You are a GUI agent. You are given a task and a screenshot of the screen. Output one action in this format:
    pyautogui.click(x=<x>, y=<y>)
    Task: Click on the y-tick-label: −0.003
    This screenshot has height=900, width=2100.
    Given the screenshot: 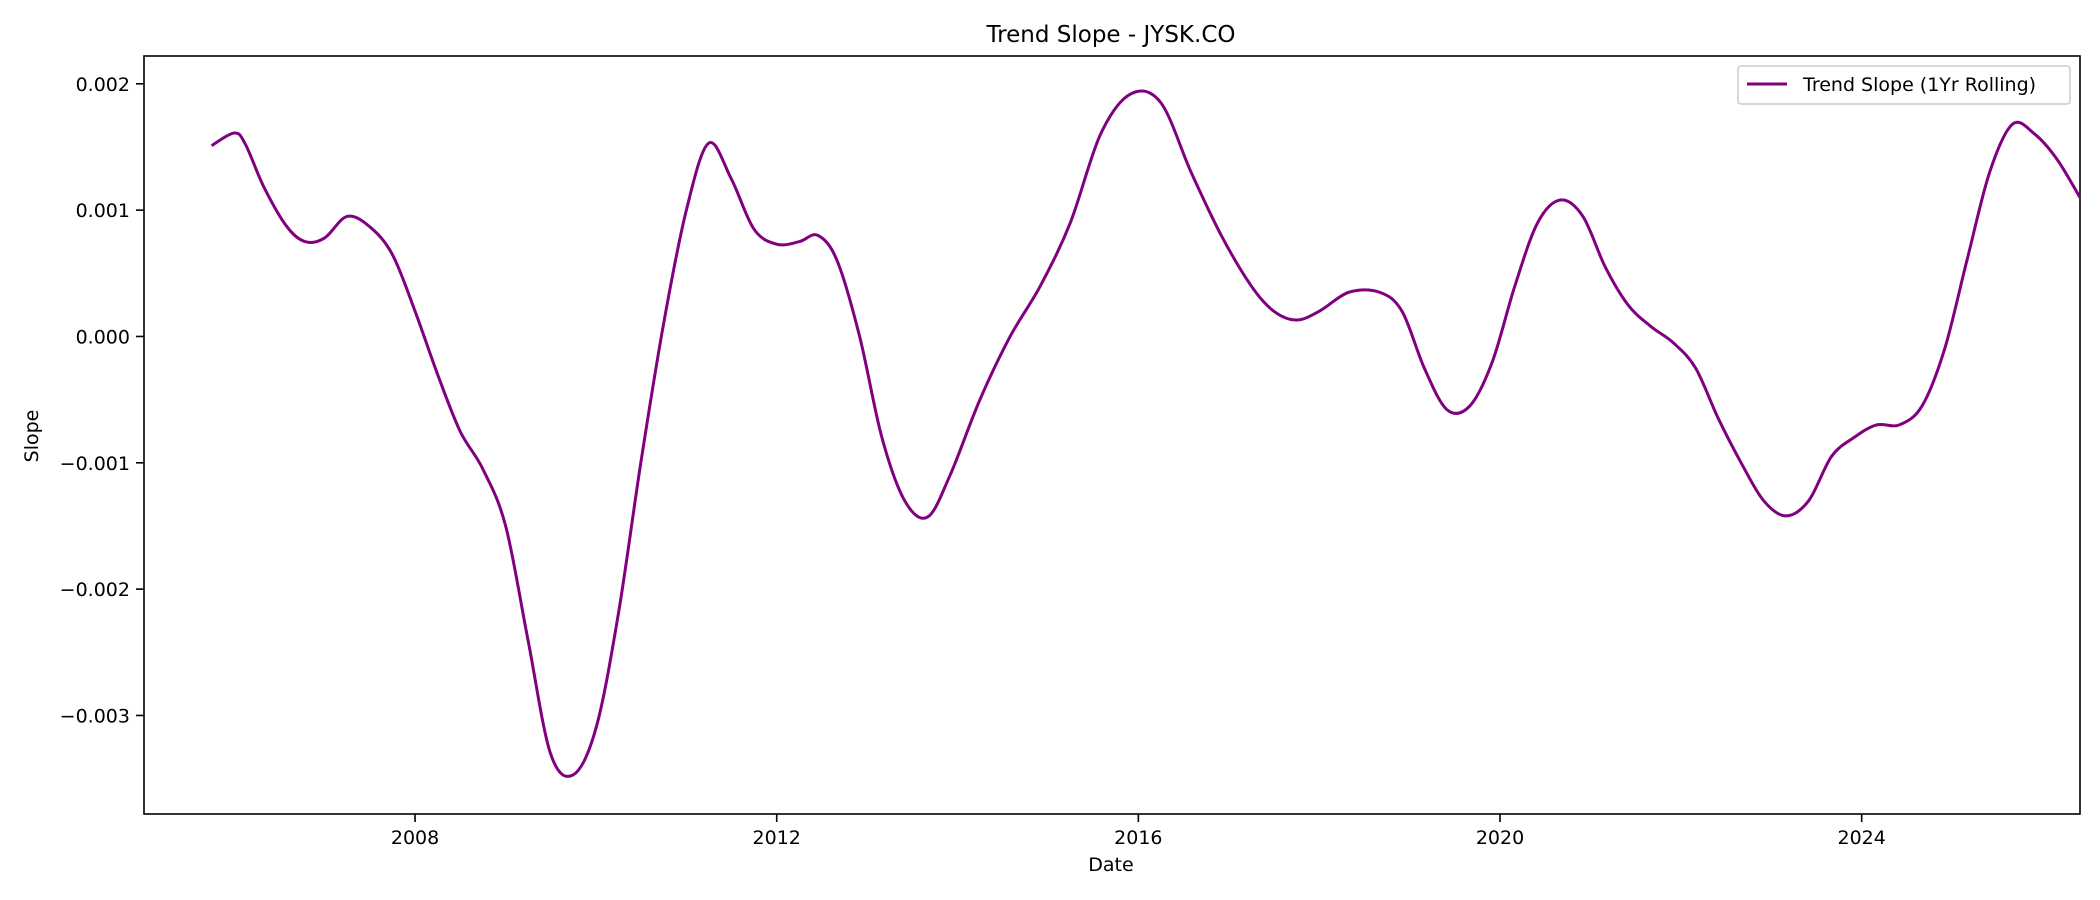 What is the action you would take?
    pyautogui.click(x=95, y=716)
    